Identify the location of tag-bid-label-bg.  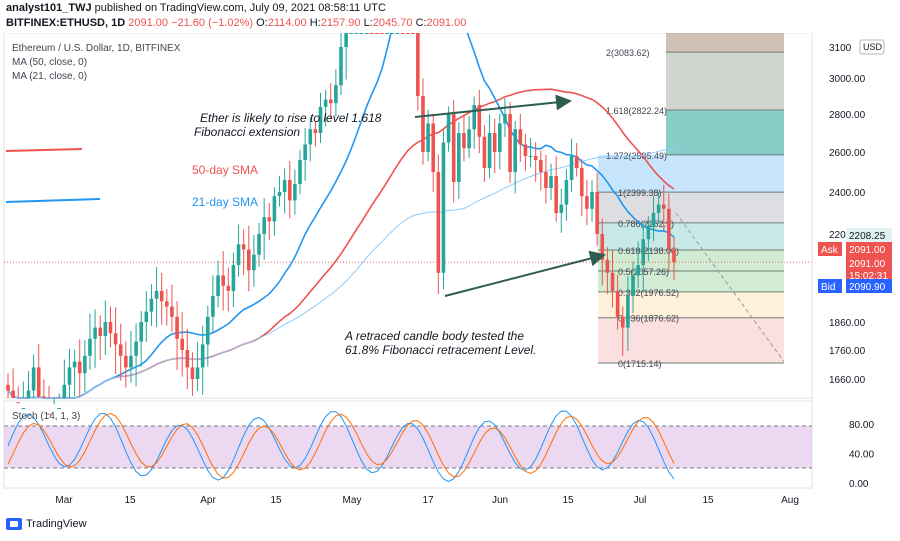
(830, 286).